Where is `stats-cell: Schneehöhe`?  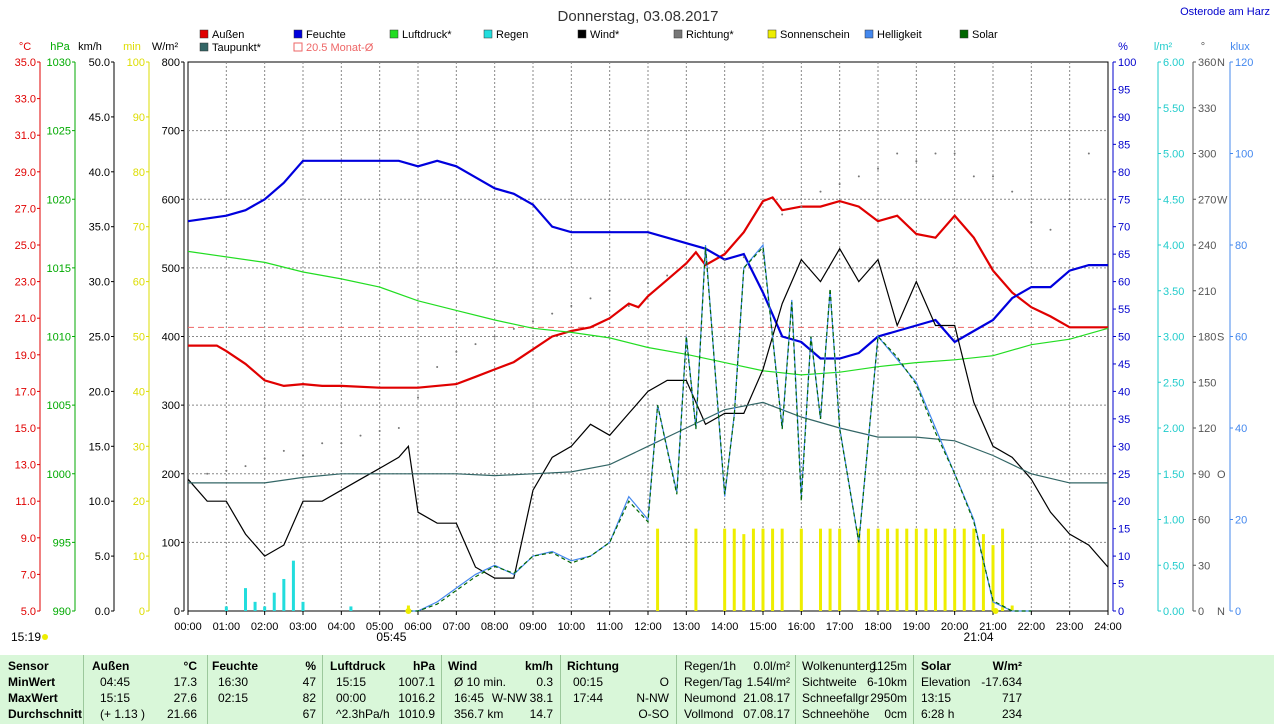
stats-cell: Schneehöhe is located at coordinates (836, 714).